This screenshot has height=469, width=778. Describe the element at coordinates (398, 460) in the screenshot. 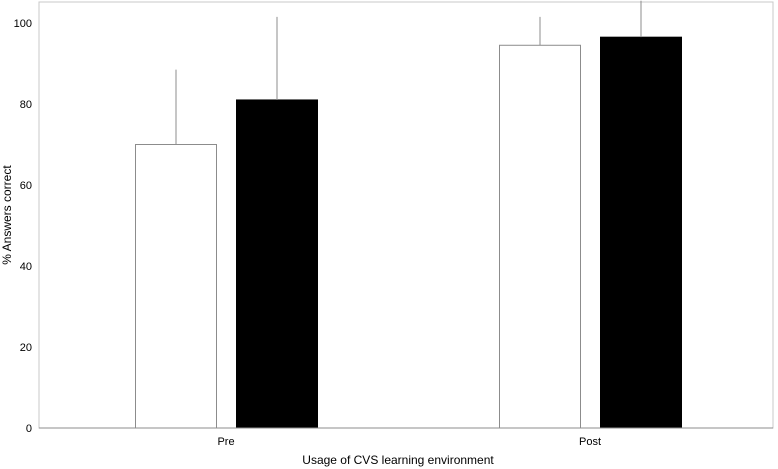

I see `x-axis-title: Usage of CVS learning environment` at that location.